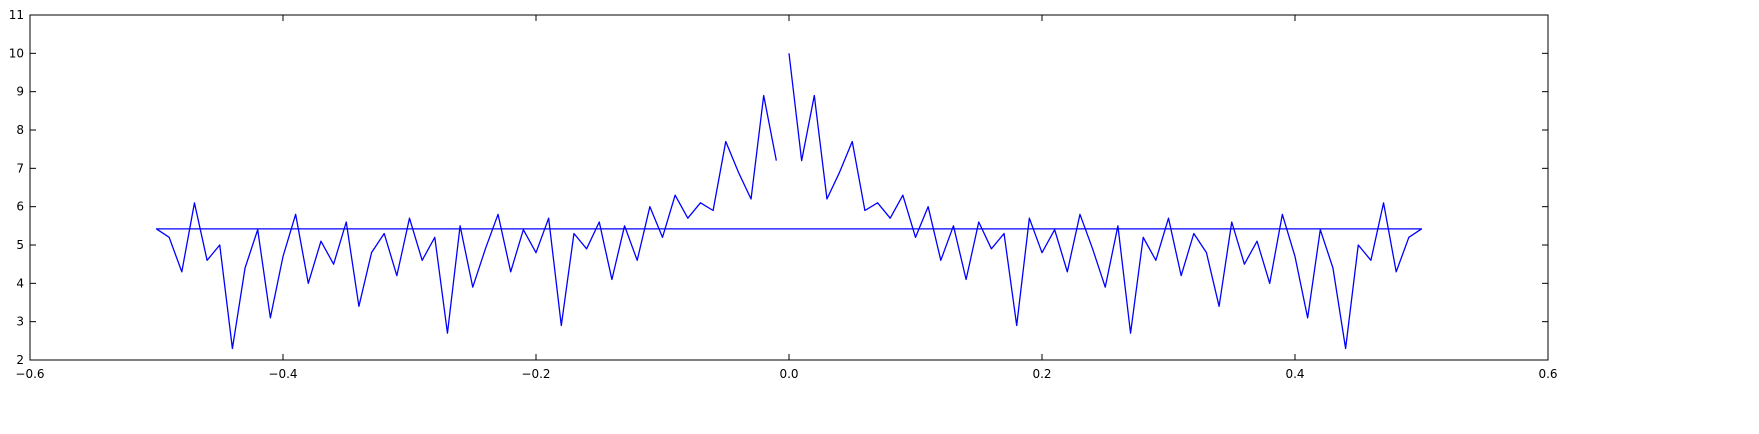 This screenshot has width=1759, height=434. I want to click on x-tick-label: −0.6, so click(29, 374).